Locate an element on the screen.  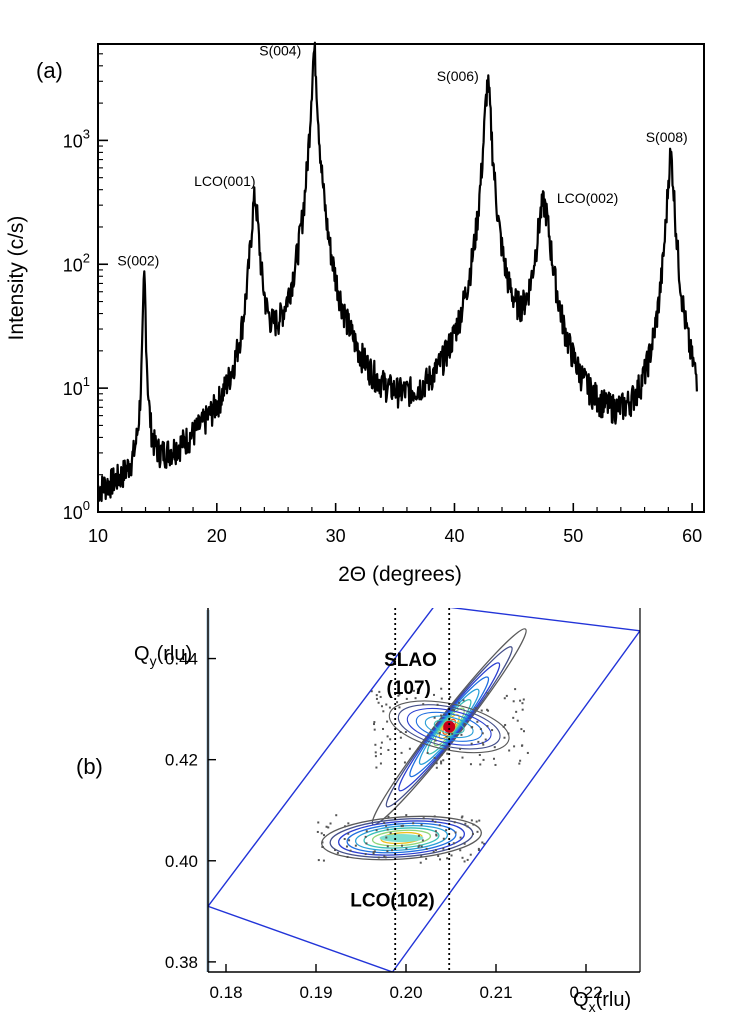
contour-lco is located at coordinates (401, 838).